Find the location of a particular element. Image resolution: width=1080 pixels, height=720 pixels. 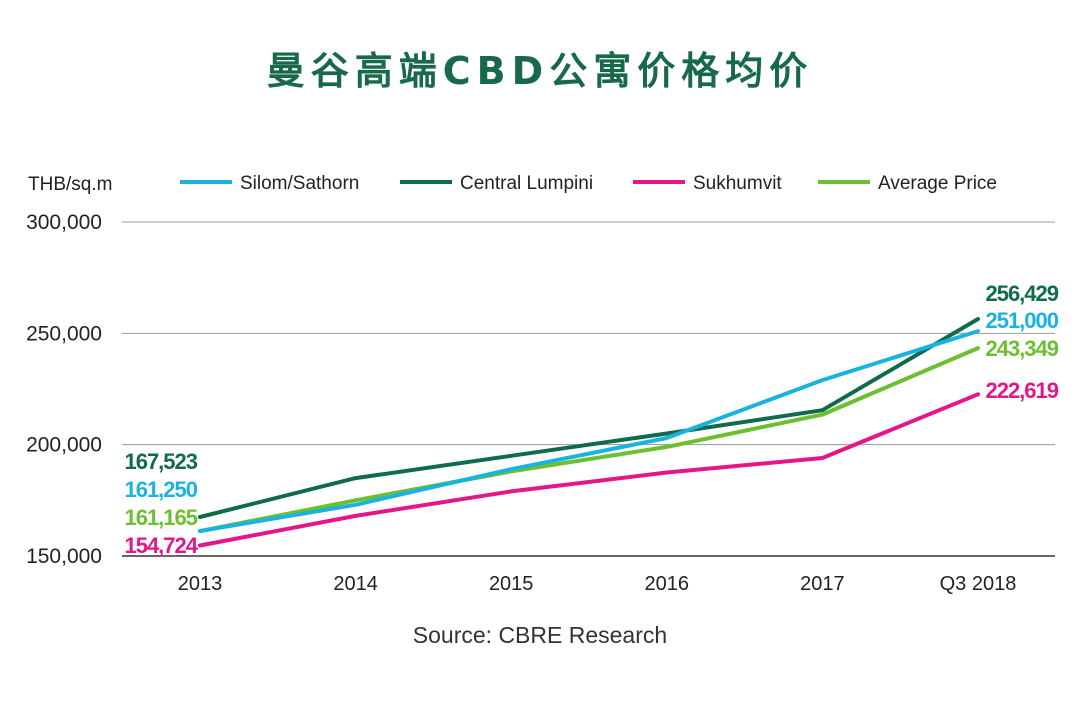

data-label: 256,429 is located at coordinates (1021, 293).